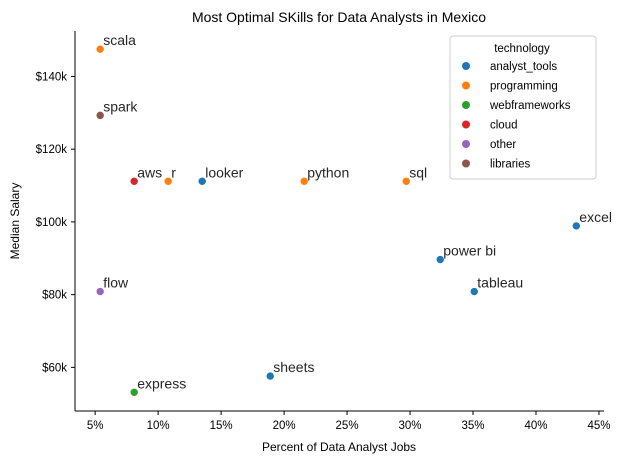  I want to click on point-label-express: express, so click(161, 383).